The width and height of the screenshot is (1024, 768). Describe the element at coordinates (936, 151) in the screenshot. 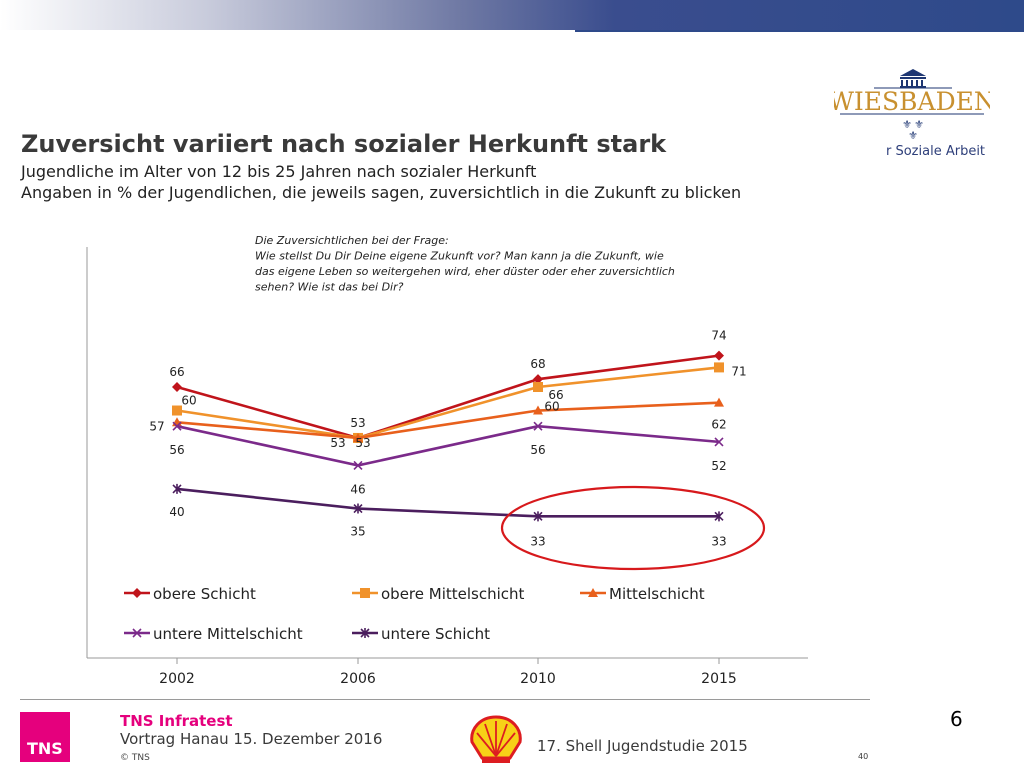

I see `department-label: r Soziale Arbeit` at that location.